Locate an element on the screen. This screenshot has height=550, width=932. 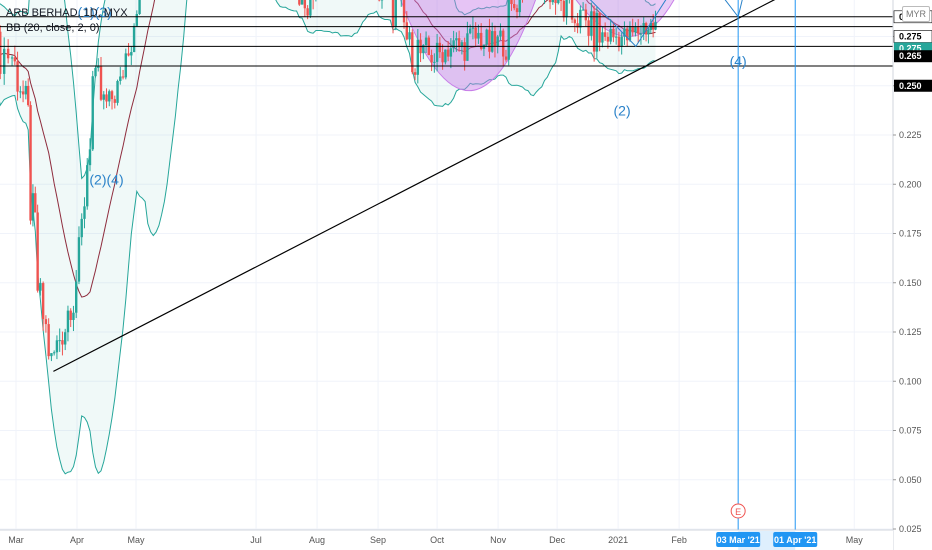
time-tick-label: 2021 is located at coordinates (618, 540).